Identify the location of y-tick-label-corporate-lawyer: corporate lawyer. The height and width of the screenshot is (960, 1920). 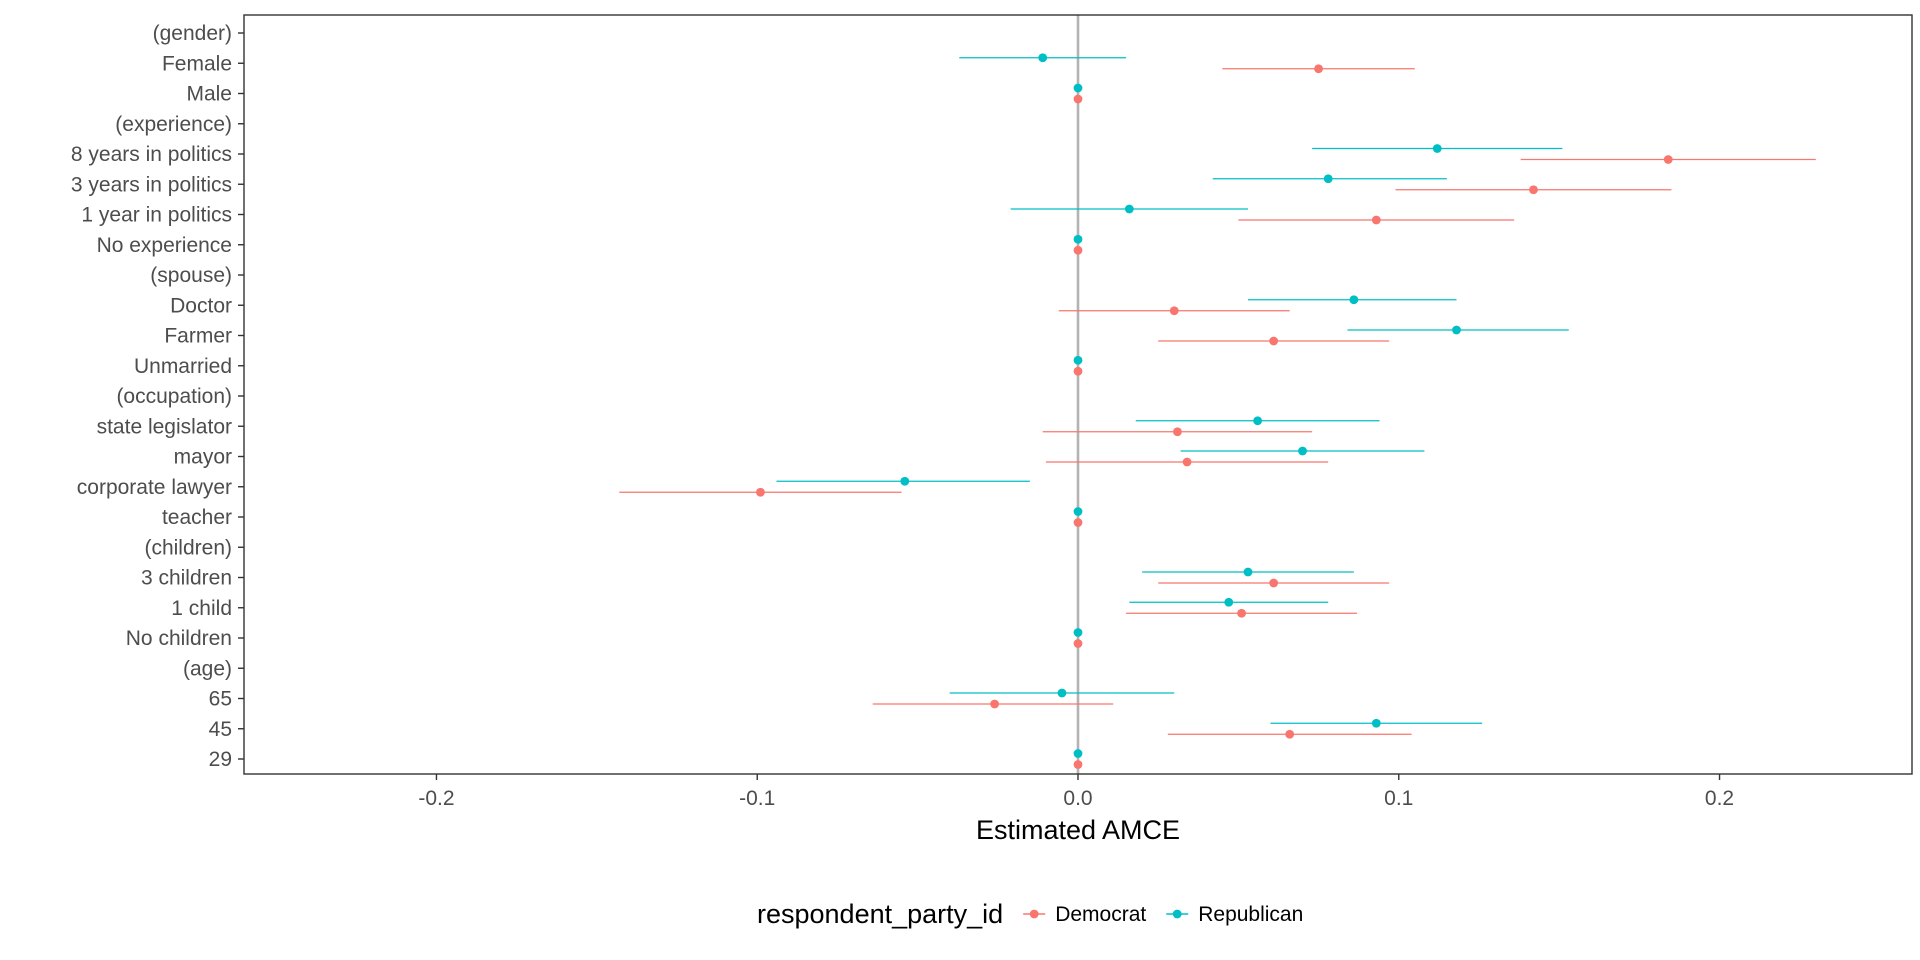
(154, 487).